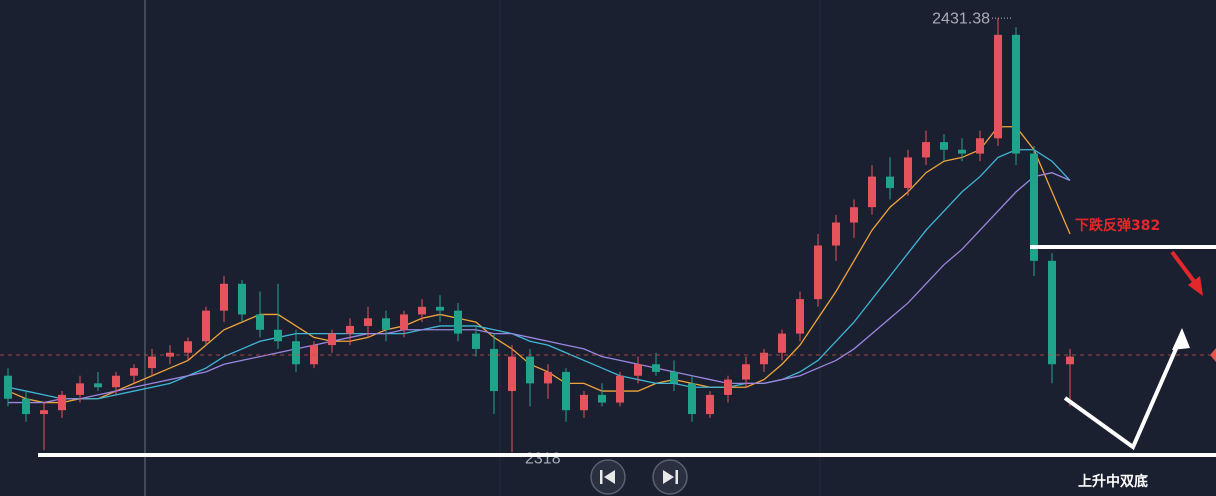  I want to click on level-label: 下跌反弹382, so click(1117, 225).